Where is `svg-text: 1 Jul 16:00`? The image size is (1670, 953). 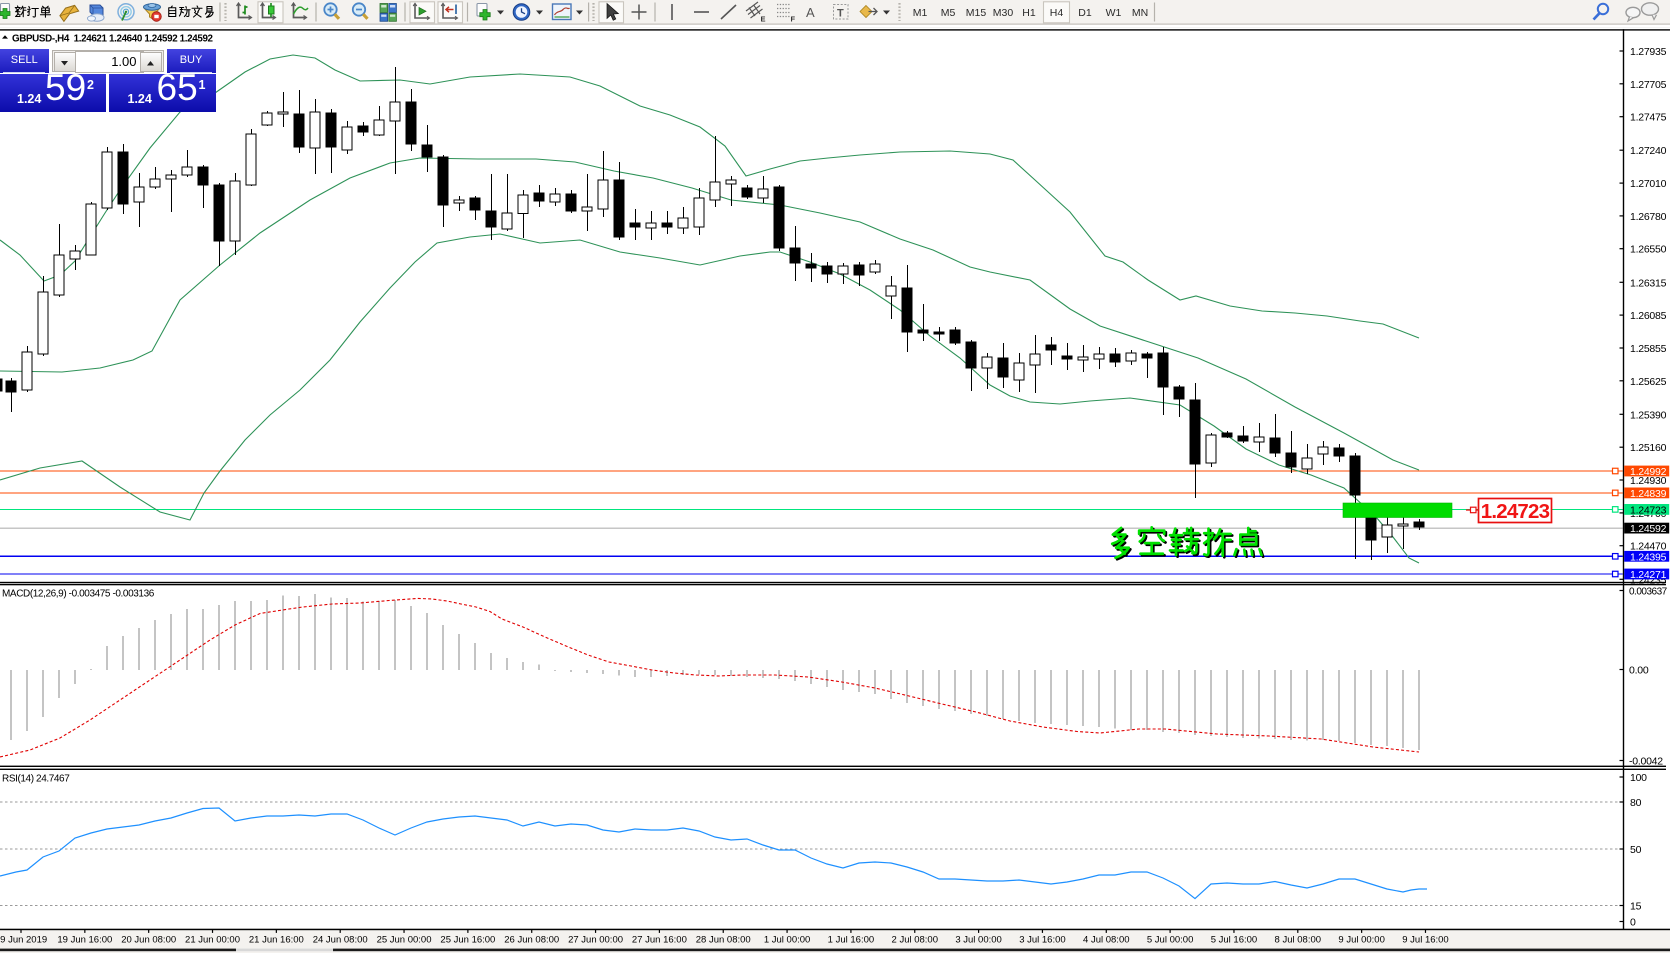 svg-text: 1 Jul 16:00 is located at coordinates (851, 940).